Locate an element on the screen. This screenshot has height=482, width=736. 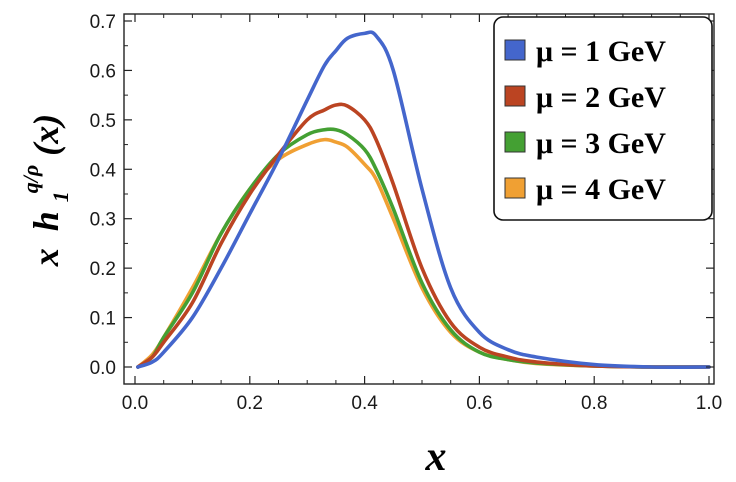
legend-label-4: μ = 4 GeV is located at coordinates (601, 189).